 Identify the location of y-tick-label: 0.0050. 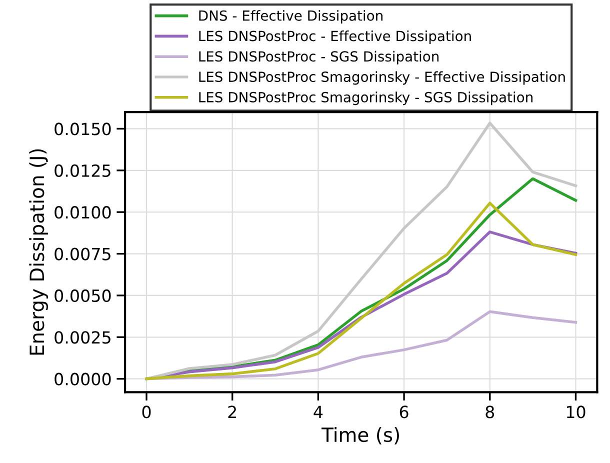
(82, 295).